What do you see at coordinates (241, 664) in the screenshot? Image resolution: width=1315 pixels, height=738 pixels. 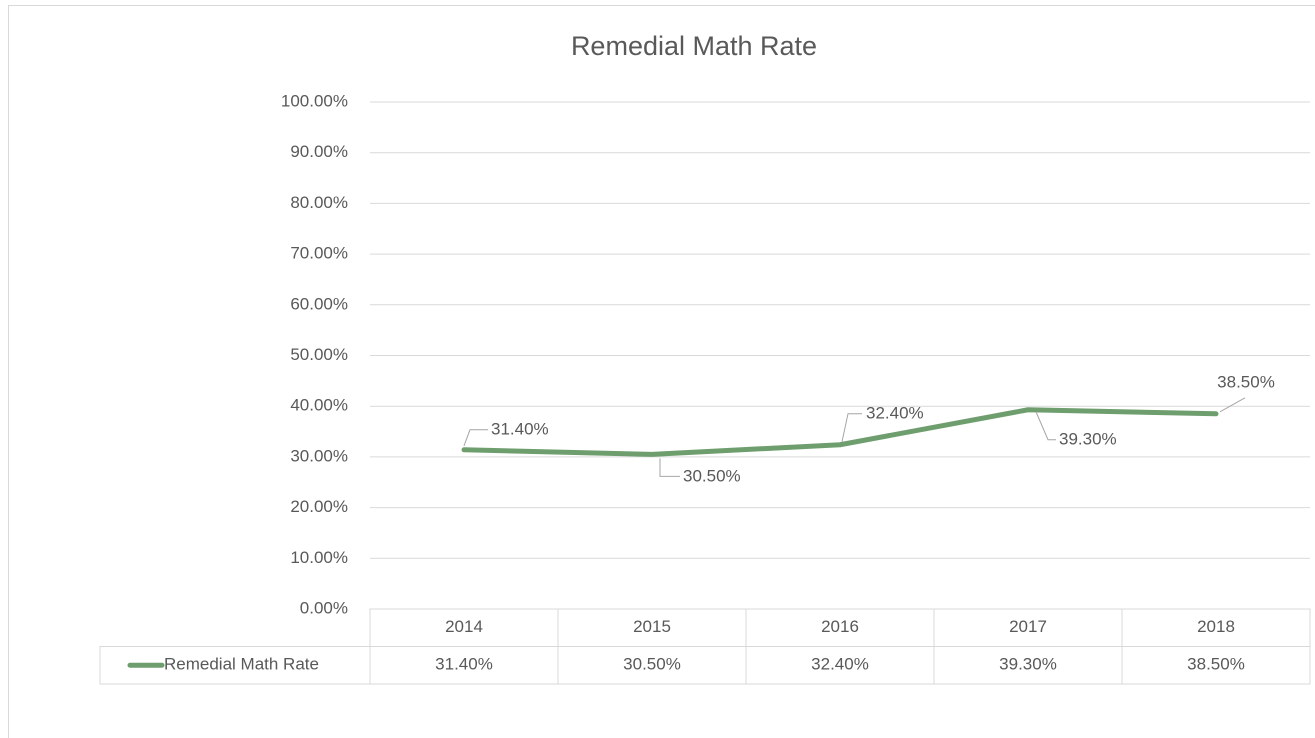 I see `legend-label: Remedial Math Rate` at bounding box center [241, 664].